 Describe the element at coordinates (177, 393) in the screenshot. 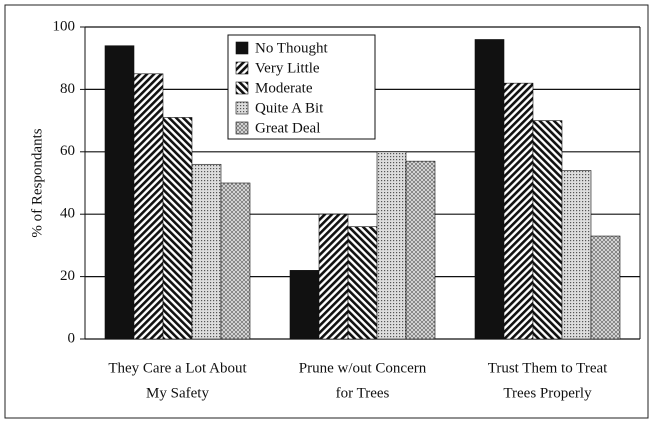

I see `x-tick-label: My Safety` at that location.